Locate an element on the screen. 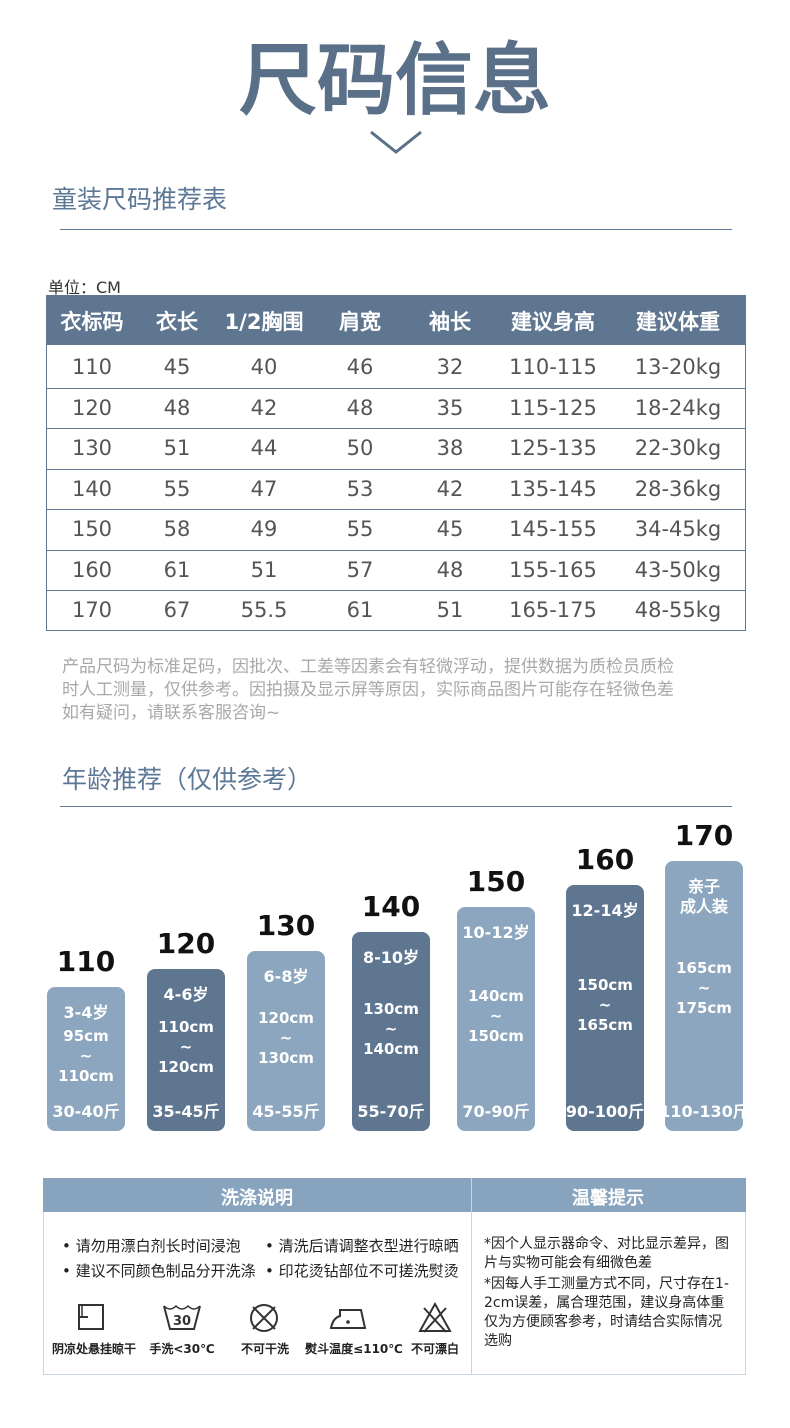 Image resolution: width=790 pixels, height=1428 pixels. weight-range: 55-70斤 is located at coordinates (391, 1111).